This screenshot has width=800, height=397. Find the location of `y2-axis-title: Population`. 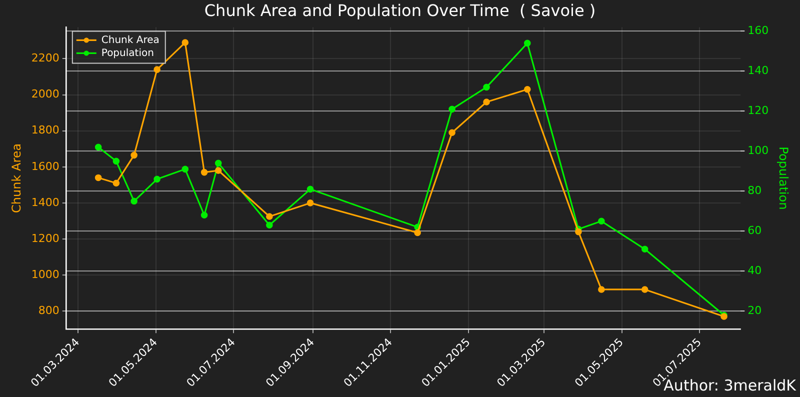

y2-axis-title: Population is located at coordinates (783, 178).